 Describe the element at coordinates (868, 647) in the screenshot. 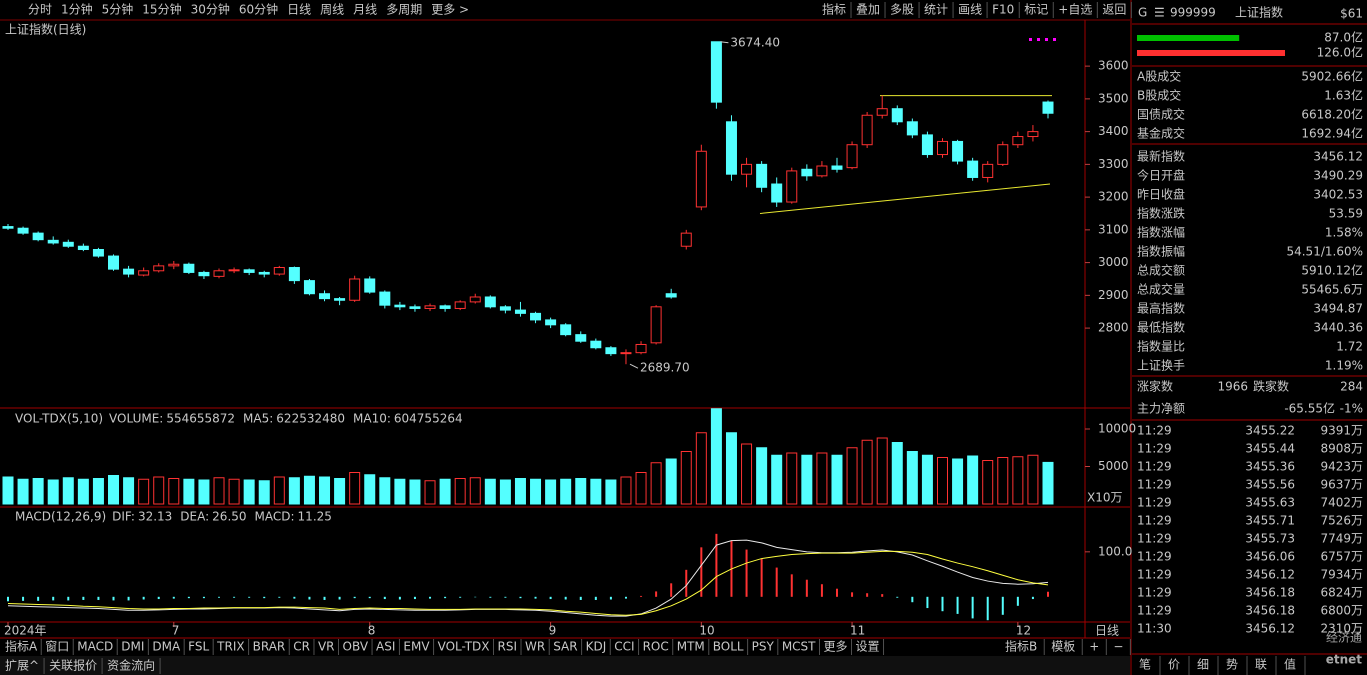

I see `indicator-tab: 设置` at that location.